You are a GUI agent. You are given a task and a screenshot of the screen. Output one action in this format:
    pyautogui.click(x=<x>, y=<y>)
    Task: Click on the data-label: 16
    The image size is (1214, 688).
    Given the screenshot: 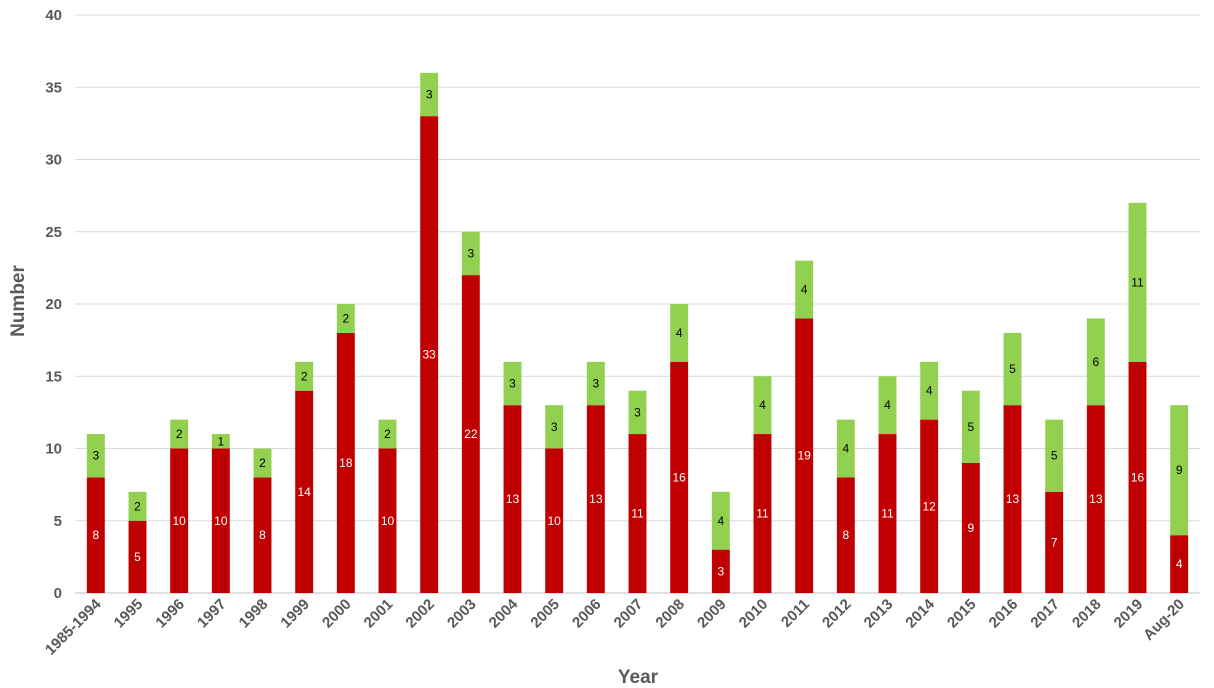 What is the action you would take?
    pyautogui.click(x=679, y=477)
    